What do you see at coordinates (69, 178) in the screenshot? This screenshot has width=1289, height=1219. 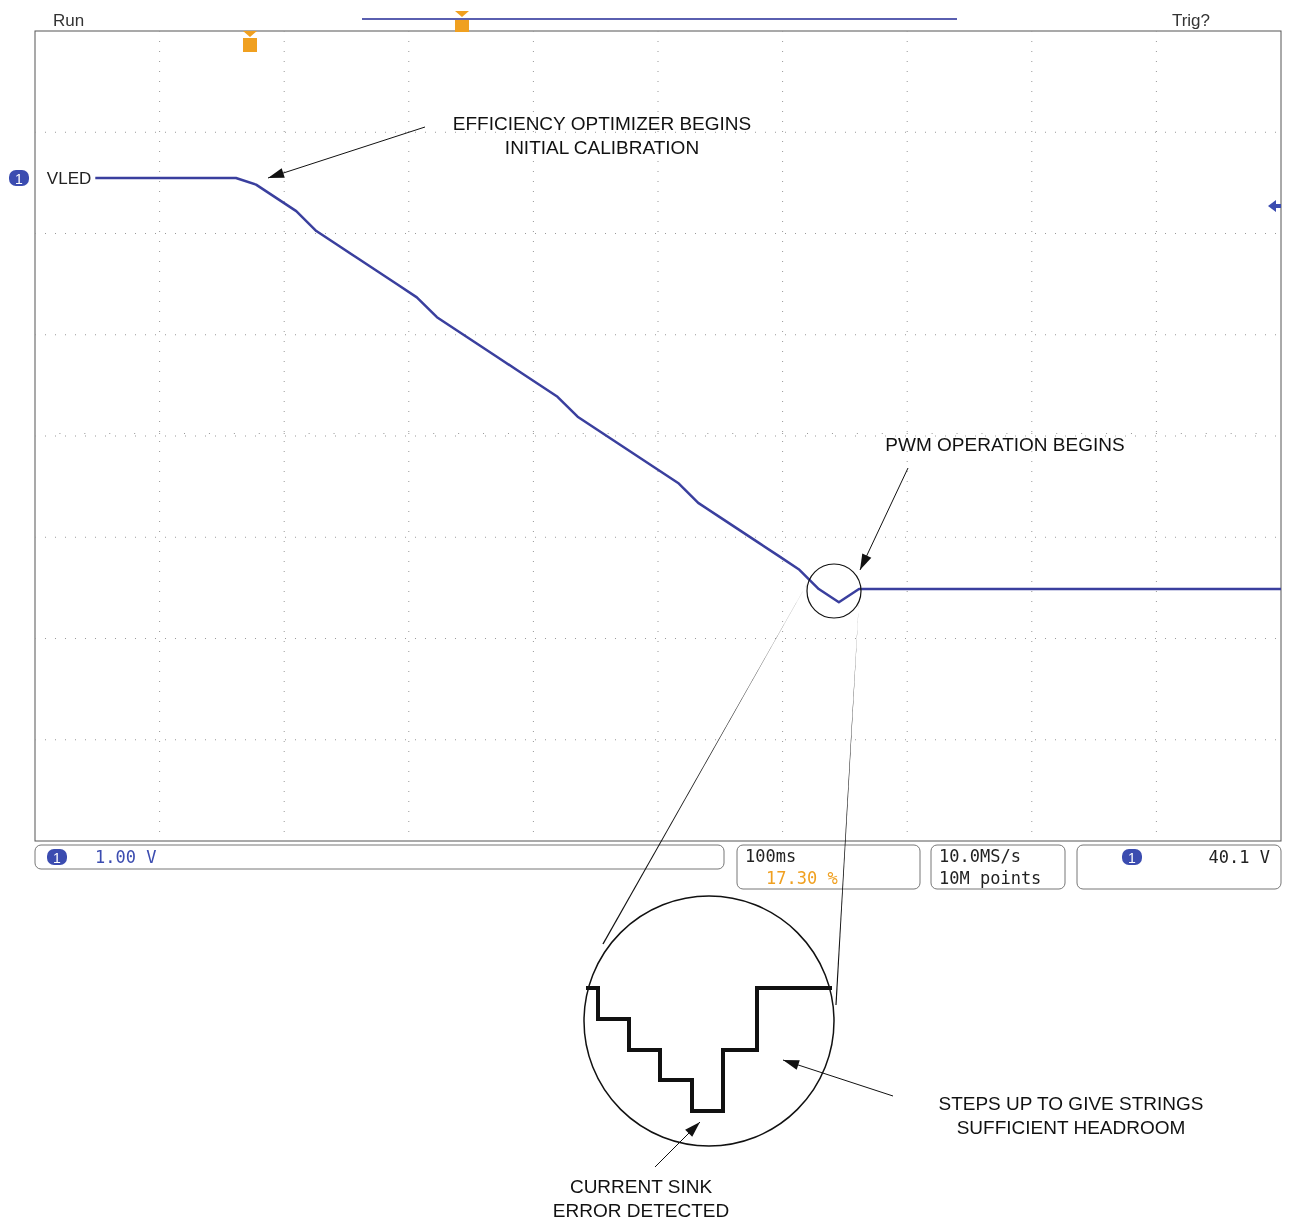 I see `series-label: VLED` at bounding box center [69, 178].